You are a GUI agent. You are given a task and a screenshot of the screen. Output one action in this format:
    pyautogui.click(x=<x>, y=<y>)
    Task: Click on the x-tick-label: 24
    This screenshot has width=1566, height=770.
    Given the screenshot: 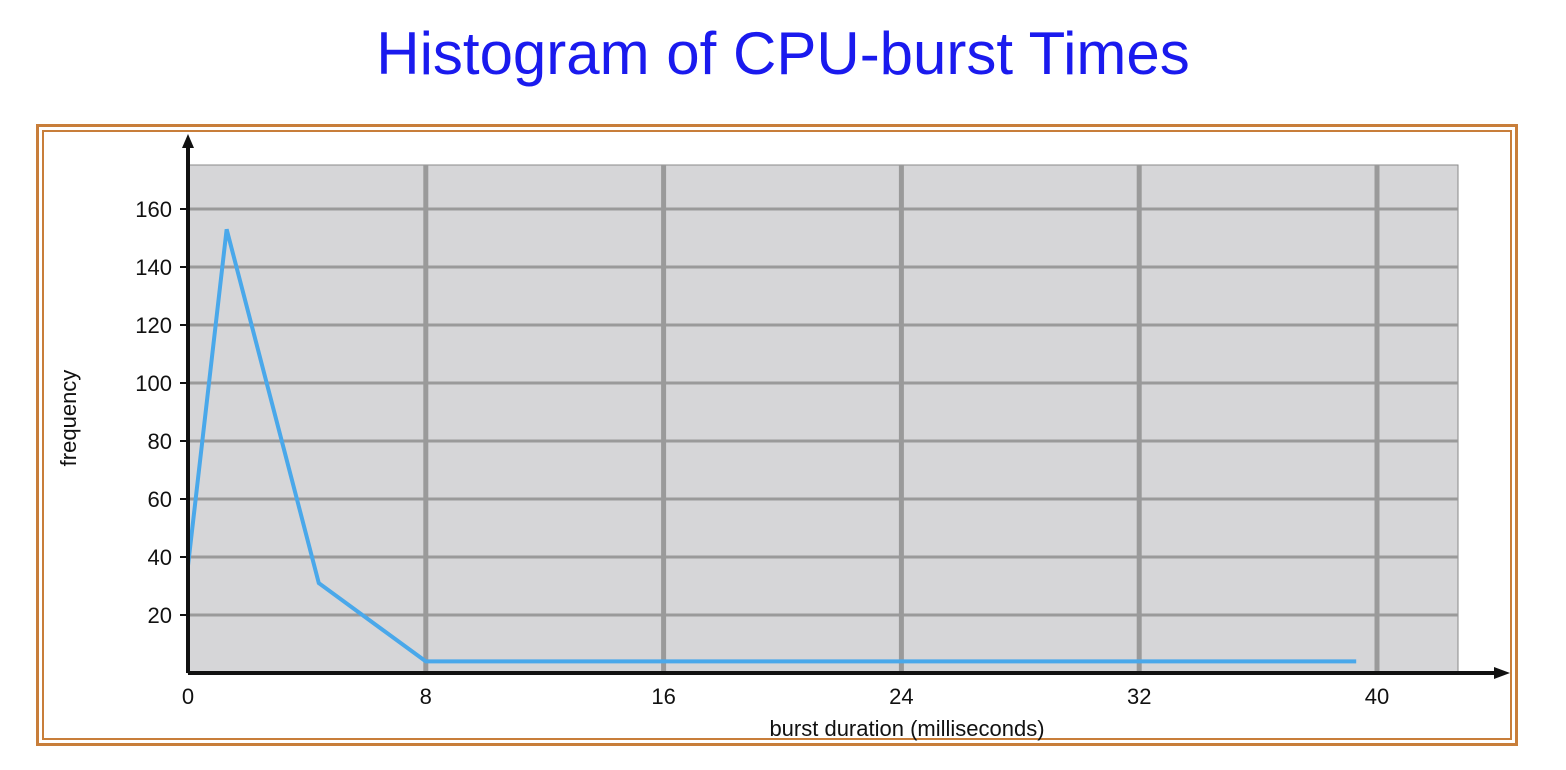 What is the action you would take?
    pyautogui.click(x=901, y=696)
    